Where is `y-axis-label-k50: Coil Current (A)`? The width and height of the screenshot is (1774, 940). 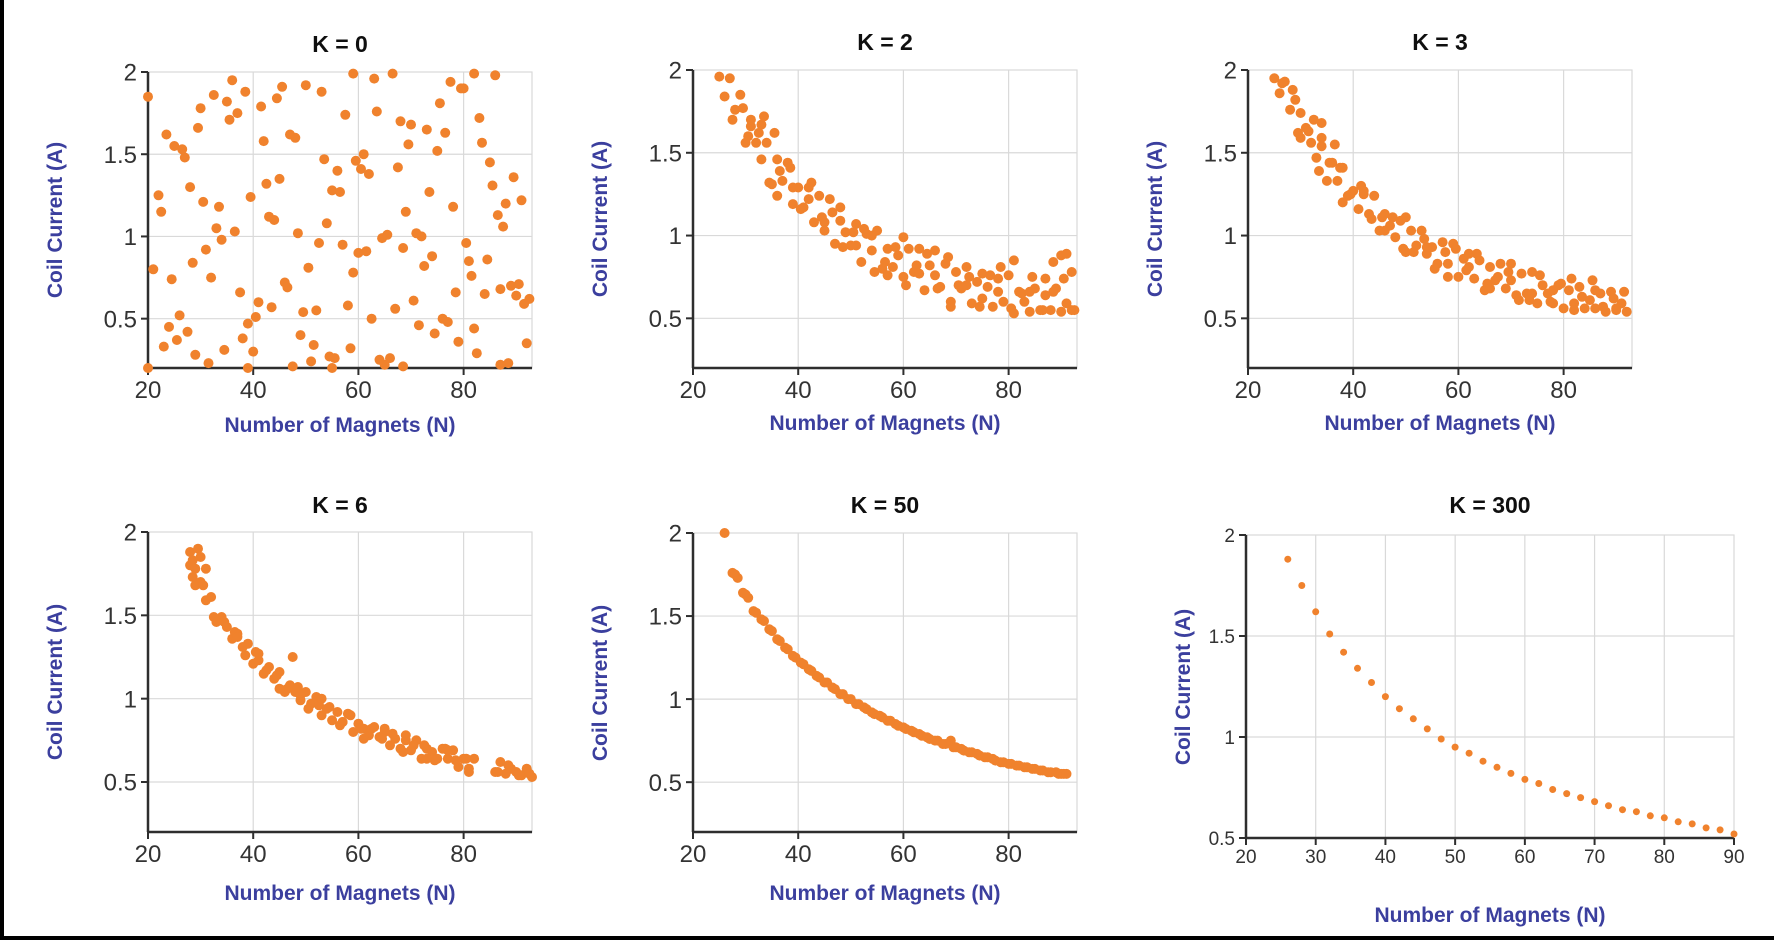
y-axis-label-k50: Coil Current (A) is located at coordinates (600, 683).